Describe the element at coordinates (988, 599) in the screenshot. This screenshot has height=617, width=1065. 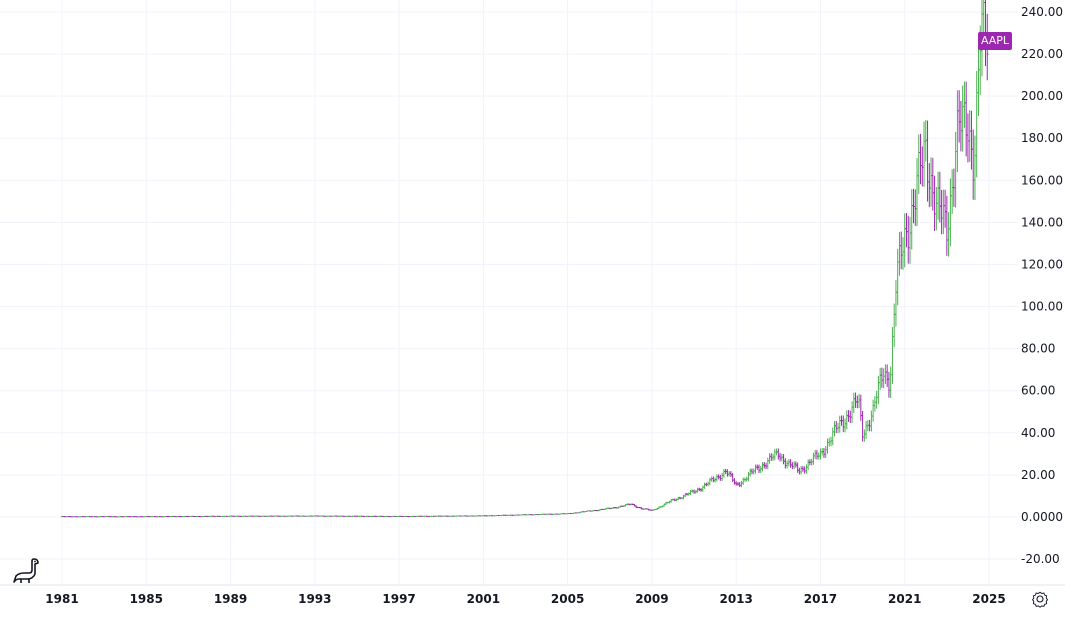
I see `x-tick-label: 2025` at that location.